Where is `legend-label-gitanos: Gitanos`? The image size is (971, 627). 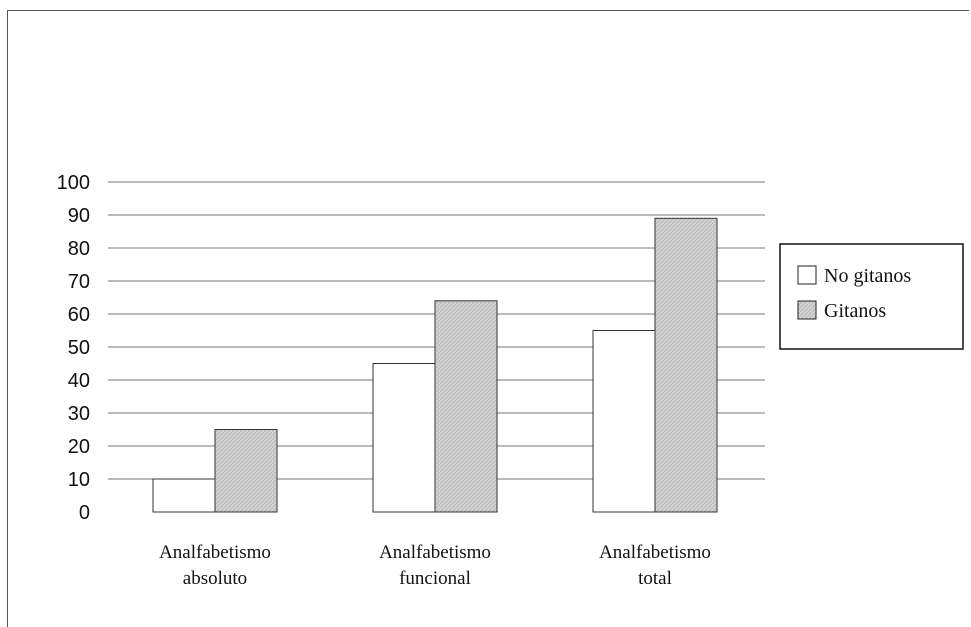 legend-label-gitanos: Gitanos is located at coordinates (855, 311).